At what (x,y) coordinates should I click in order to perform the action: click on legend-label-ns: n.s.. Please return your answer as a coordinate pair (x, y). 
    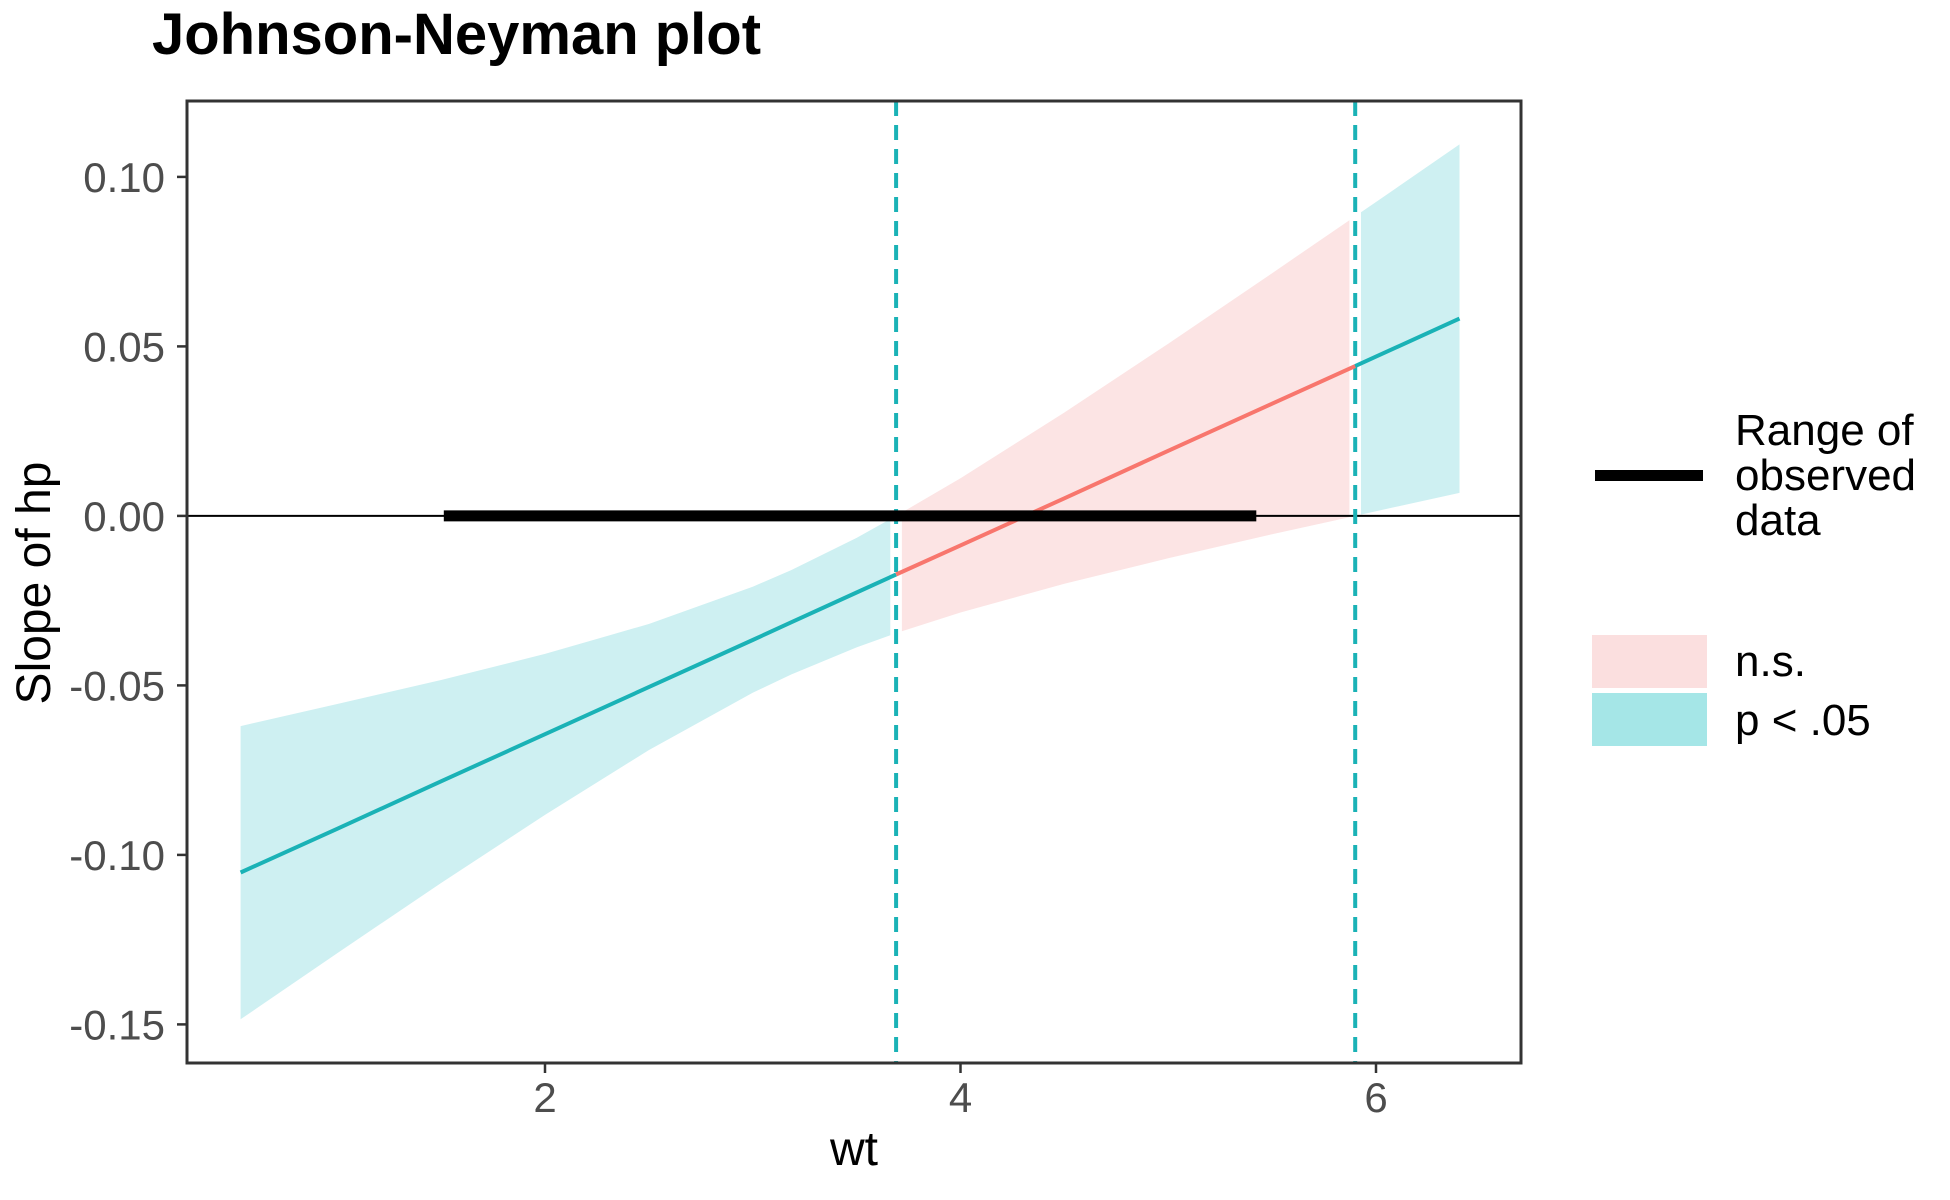
    Looking at the image, I should click on (1770, 661).